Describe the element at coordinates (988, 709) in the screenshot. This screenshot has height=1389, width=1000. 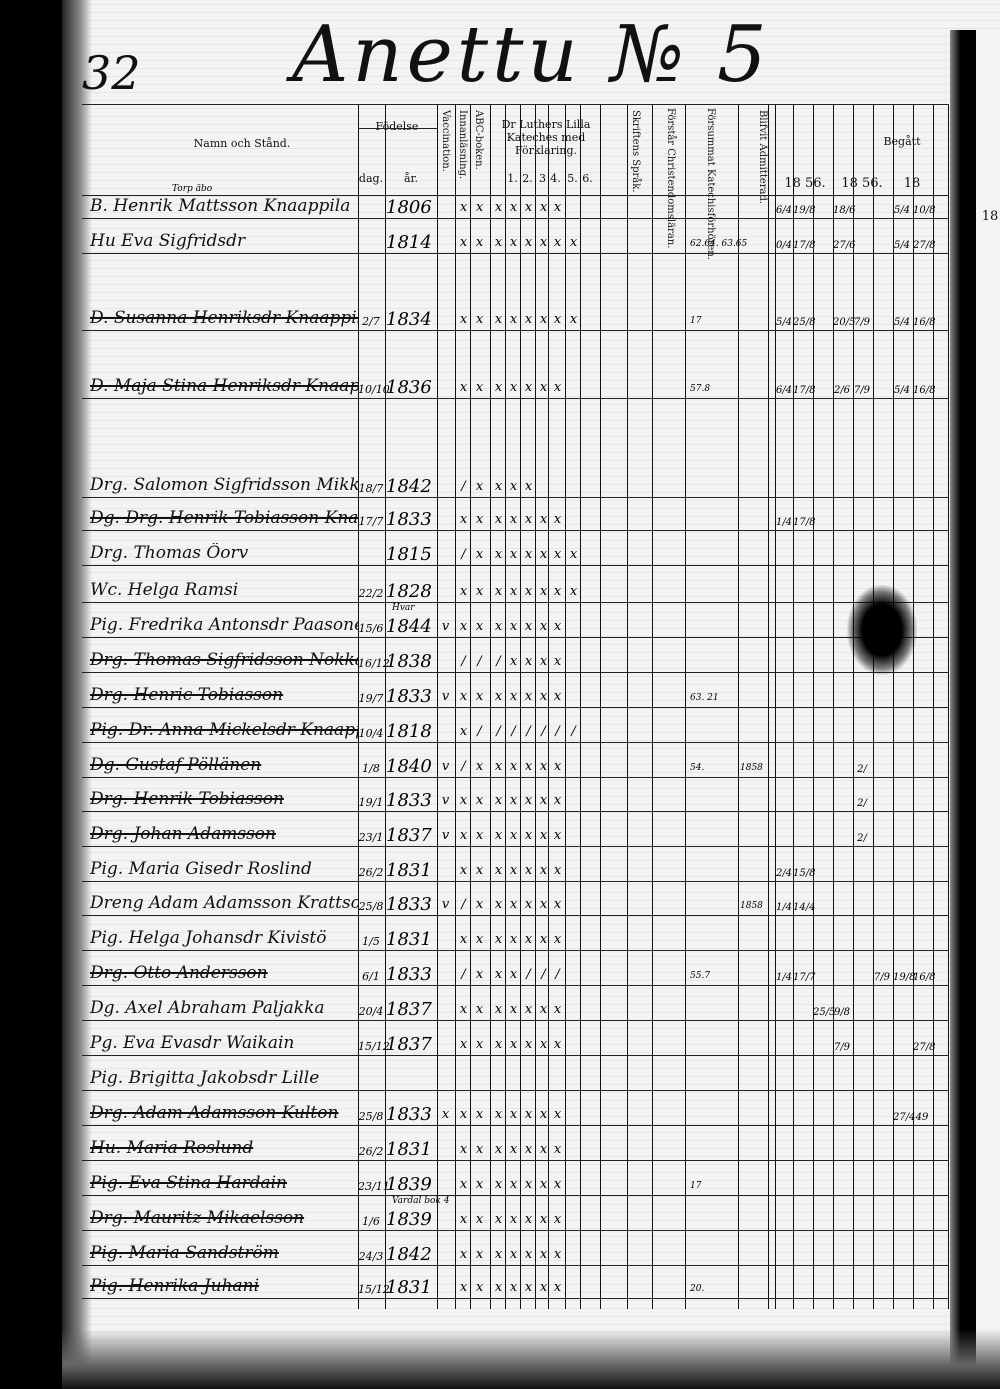
I see `next-page-edge: 18` at that location.